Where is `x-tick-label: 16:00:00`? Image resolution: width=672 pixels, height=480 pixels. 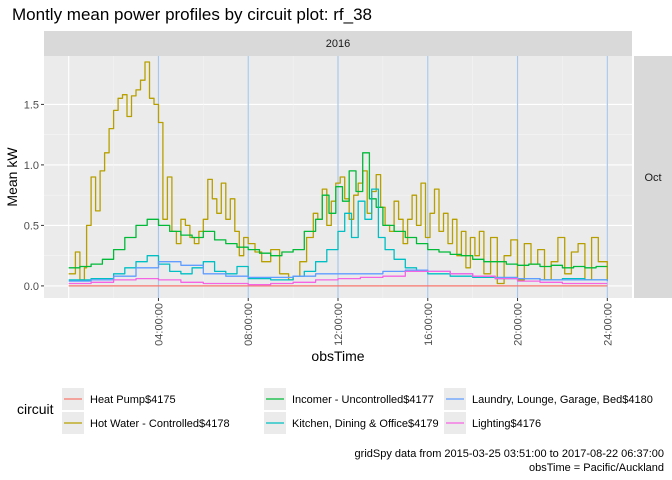 x-tick-label: 16:00:00 is located at coordinates (429, 324).